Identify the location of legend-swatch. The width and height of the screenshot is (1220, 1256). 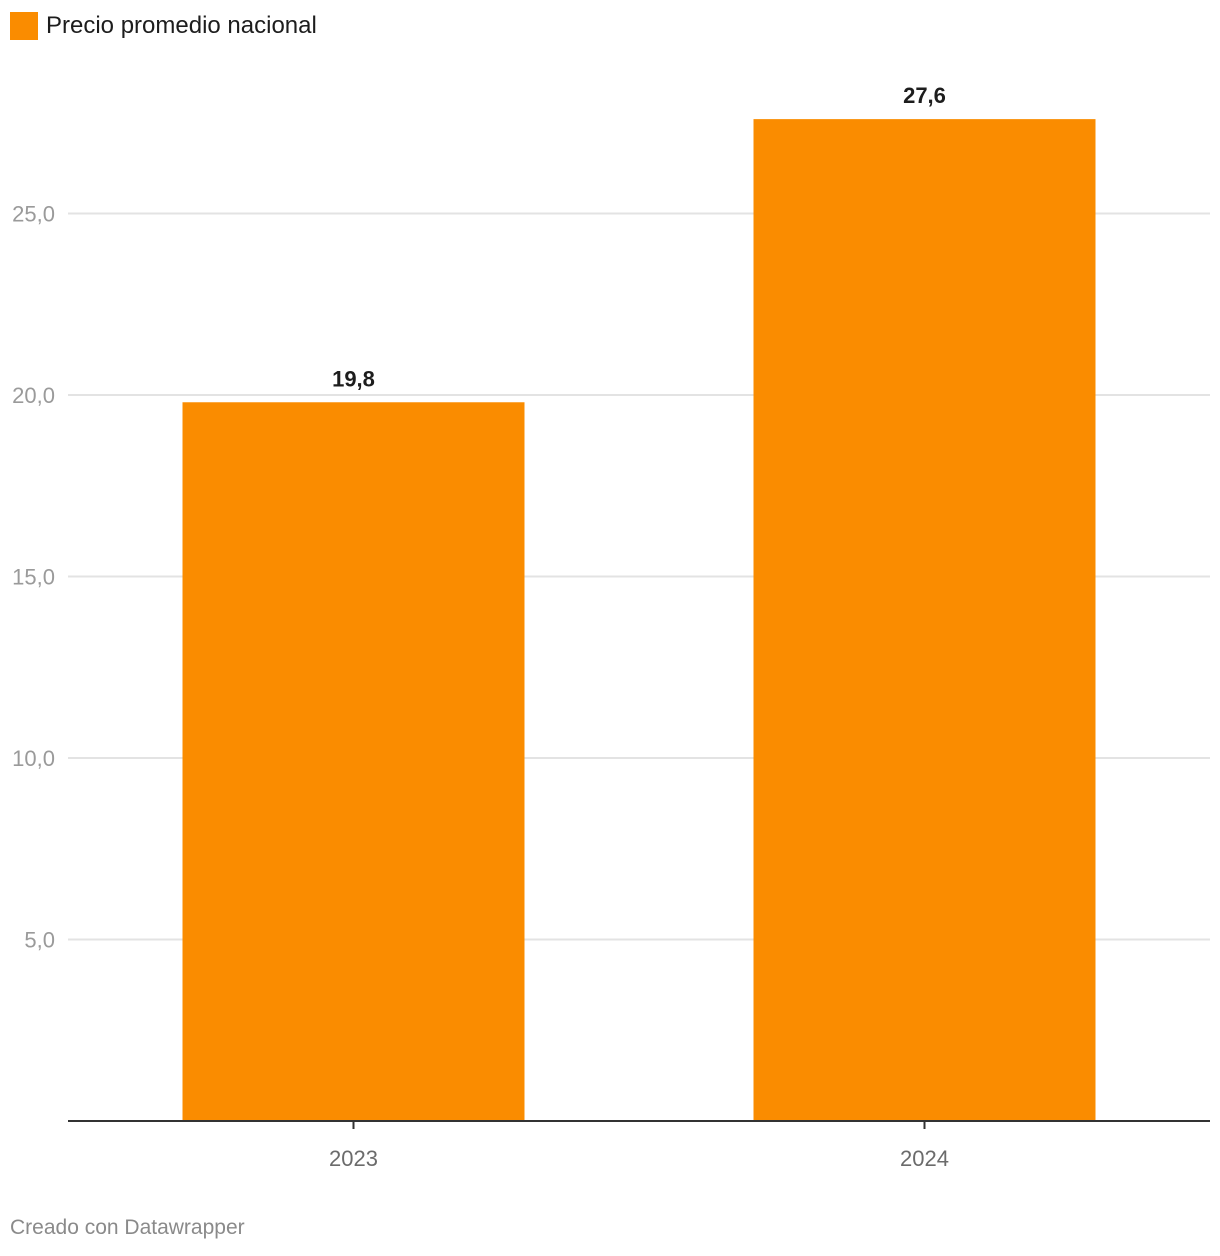
(24, 26).